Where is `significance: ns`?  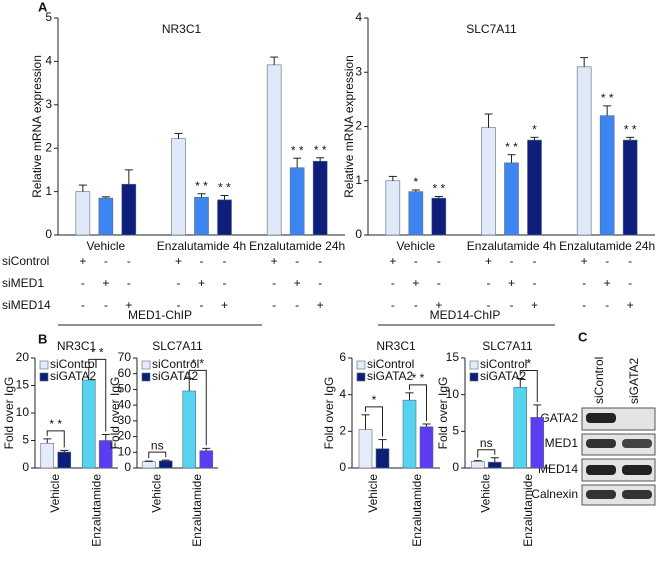
significance: ns is located at coordinates (157, 445).